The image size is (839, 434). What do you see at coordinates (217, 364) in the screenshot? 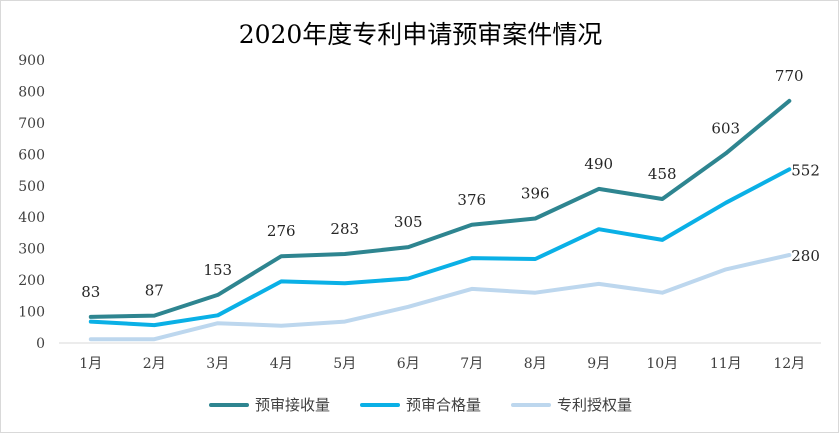
I see `x-tick-label: 3月` at bounding box center [217, 364].